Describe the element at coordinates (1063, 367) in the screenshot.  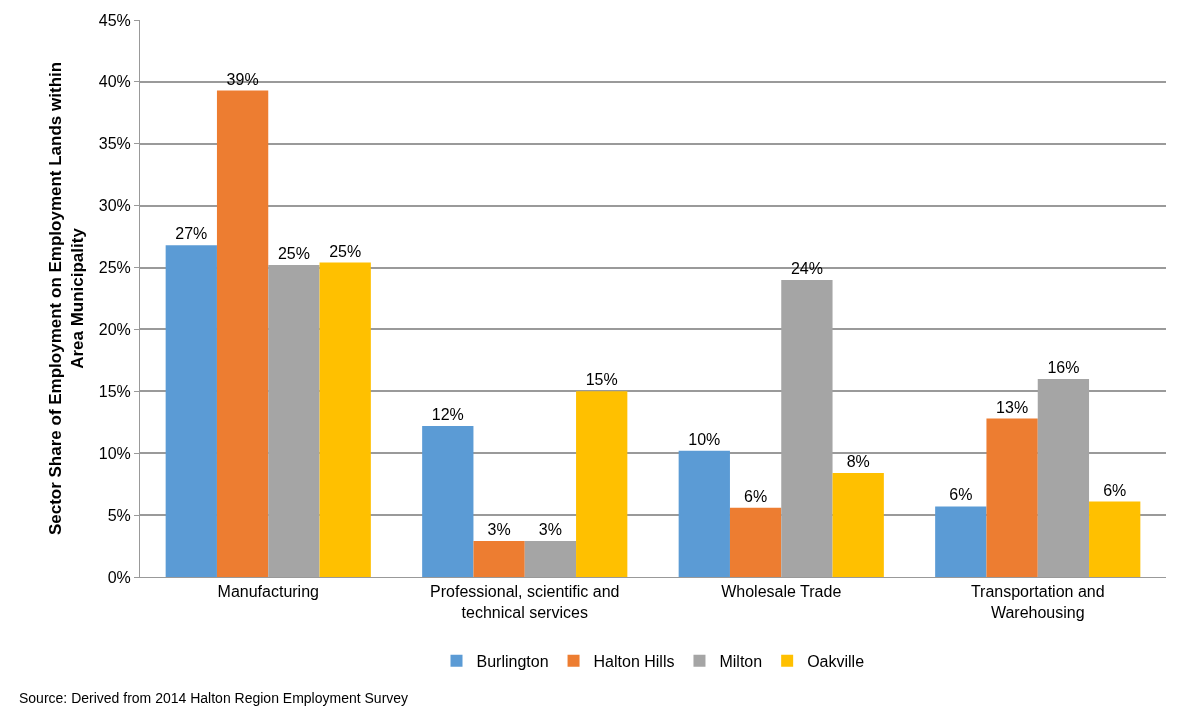
I see `data-label: 16%` at that location.